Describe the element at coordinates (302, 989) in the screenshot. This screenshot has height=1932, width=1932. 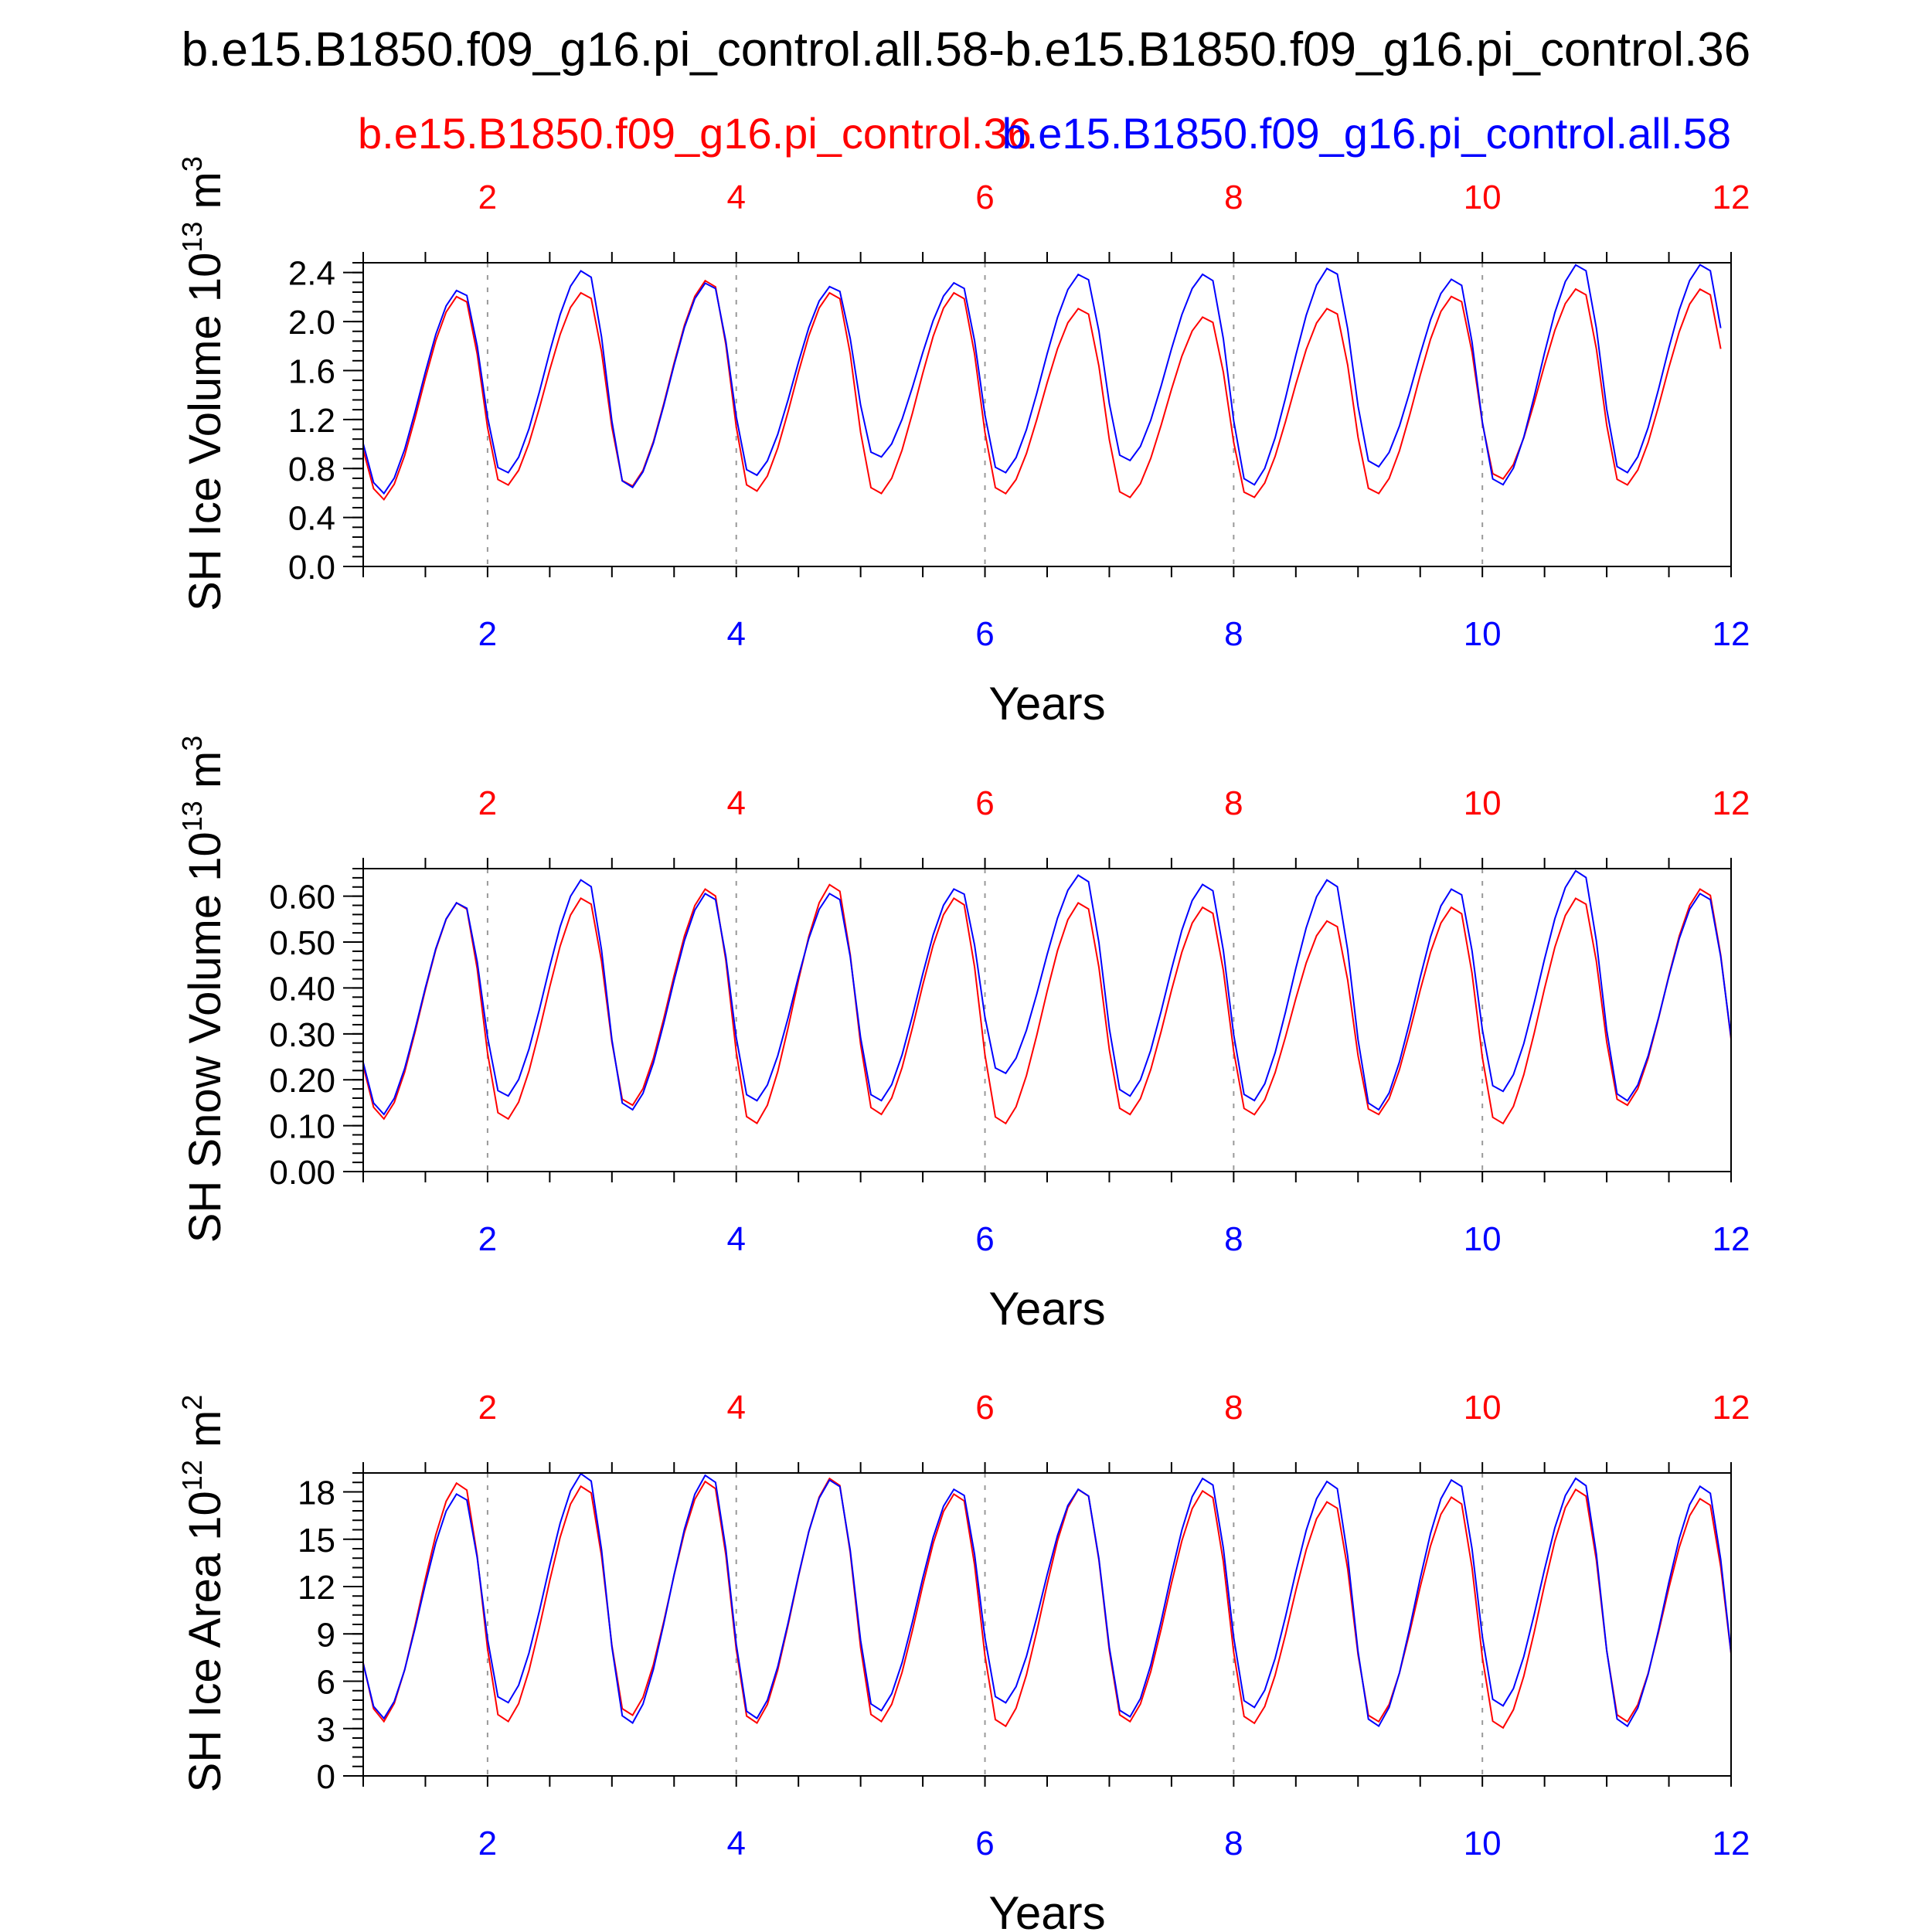
I see `y-tick-label: 0.40` at that location.